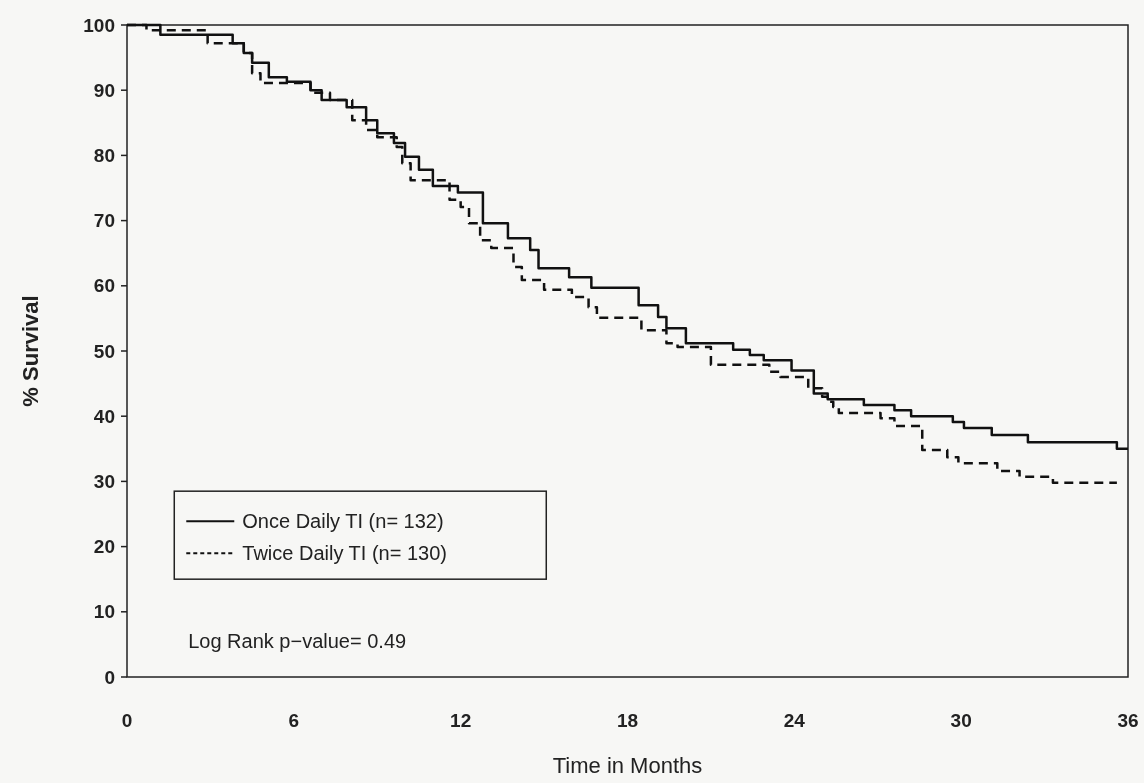  Describe the element at coordinates (461, 720) in the screenshot. I see `x-tick-label: 12` at that location.